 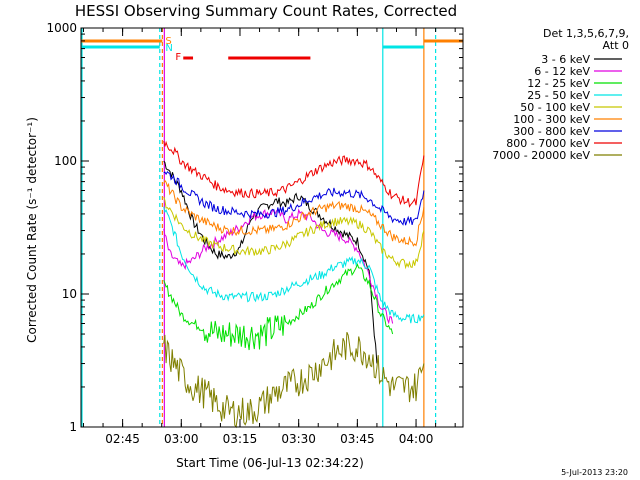 I want to click on legend-label: 100 - 300 keV, so click(x=551, y=119).